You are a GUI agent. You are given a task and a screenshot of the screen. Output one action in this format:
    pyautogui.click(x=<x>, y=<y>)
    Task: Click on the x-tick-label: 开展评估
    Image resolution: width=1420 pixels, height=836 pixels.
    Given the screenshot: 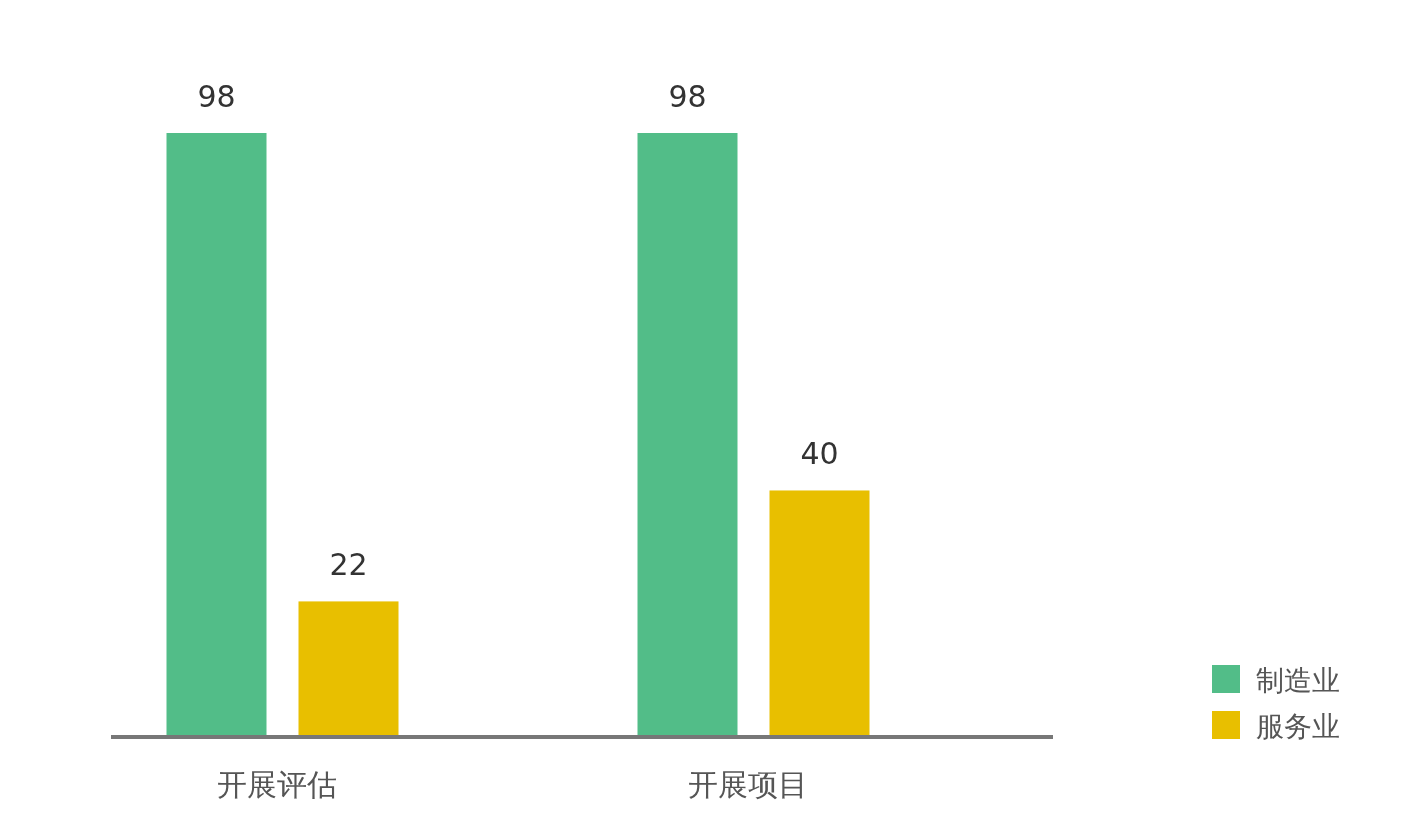 What is the action you would take?
    pyautogui.click(x=276, y=784)
    